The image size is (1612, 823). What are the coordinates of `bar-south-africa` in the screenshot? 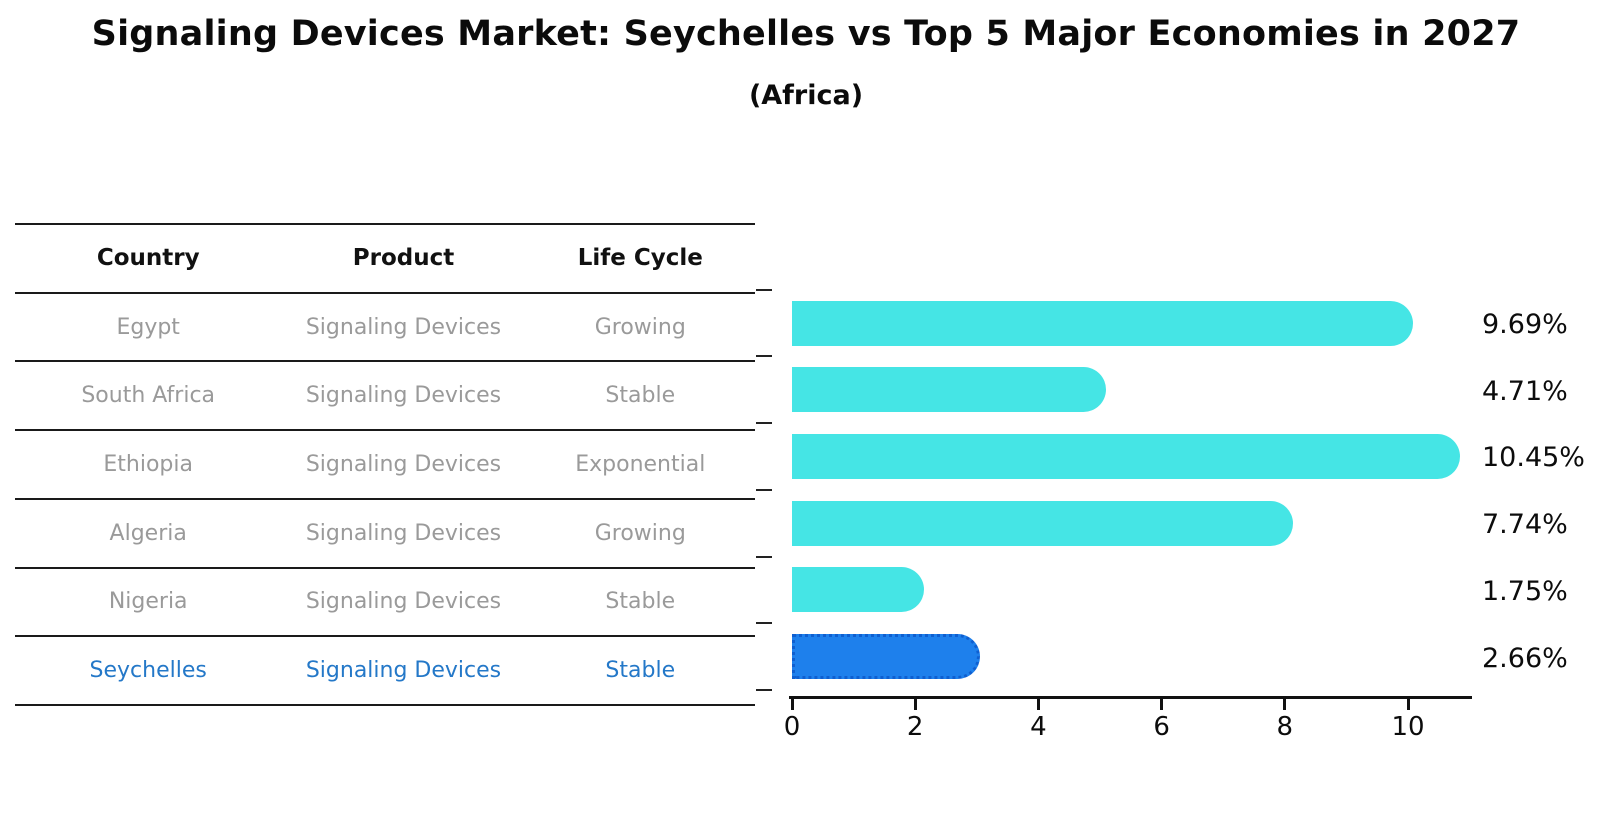 It's located at (949, 390).